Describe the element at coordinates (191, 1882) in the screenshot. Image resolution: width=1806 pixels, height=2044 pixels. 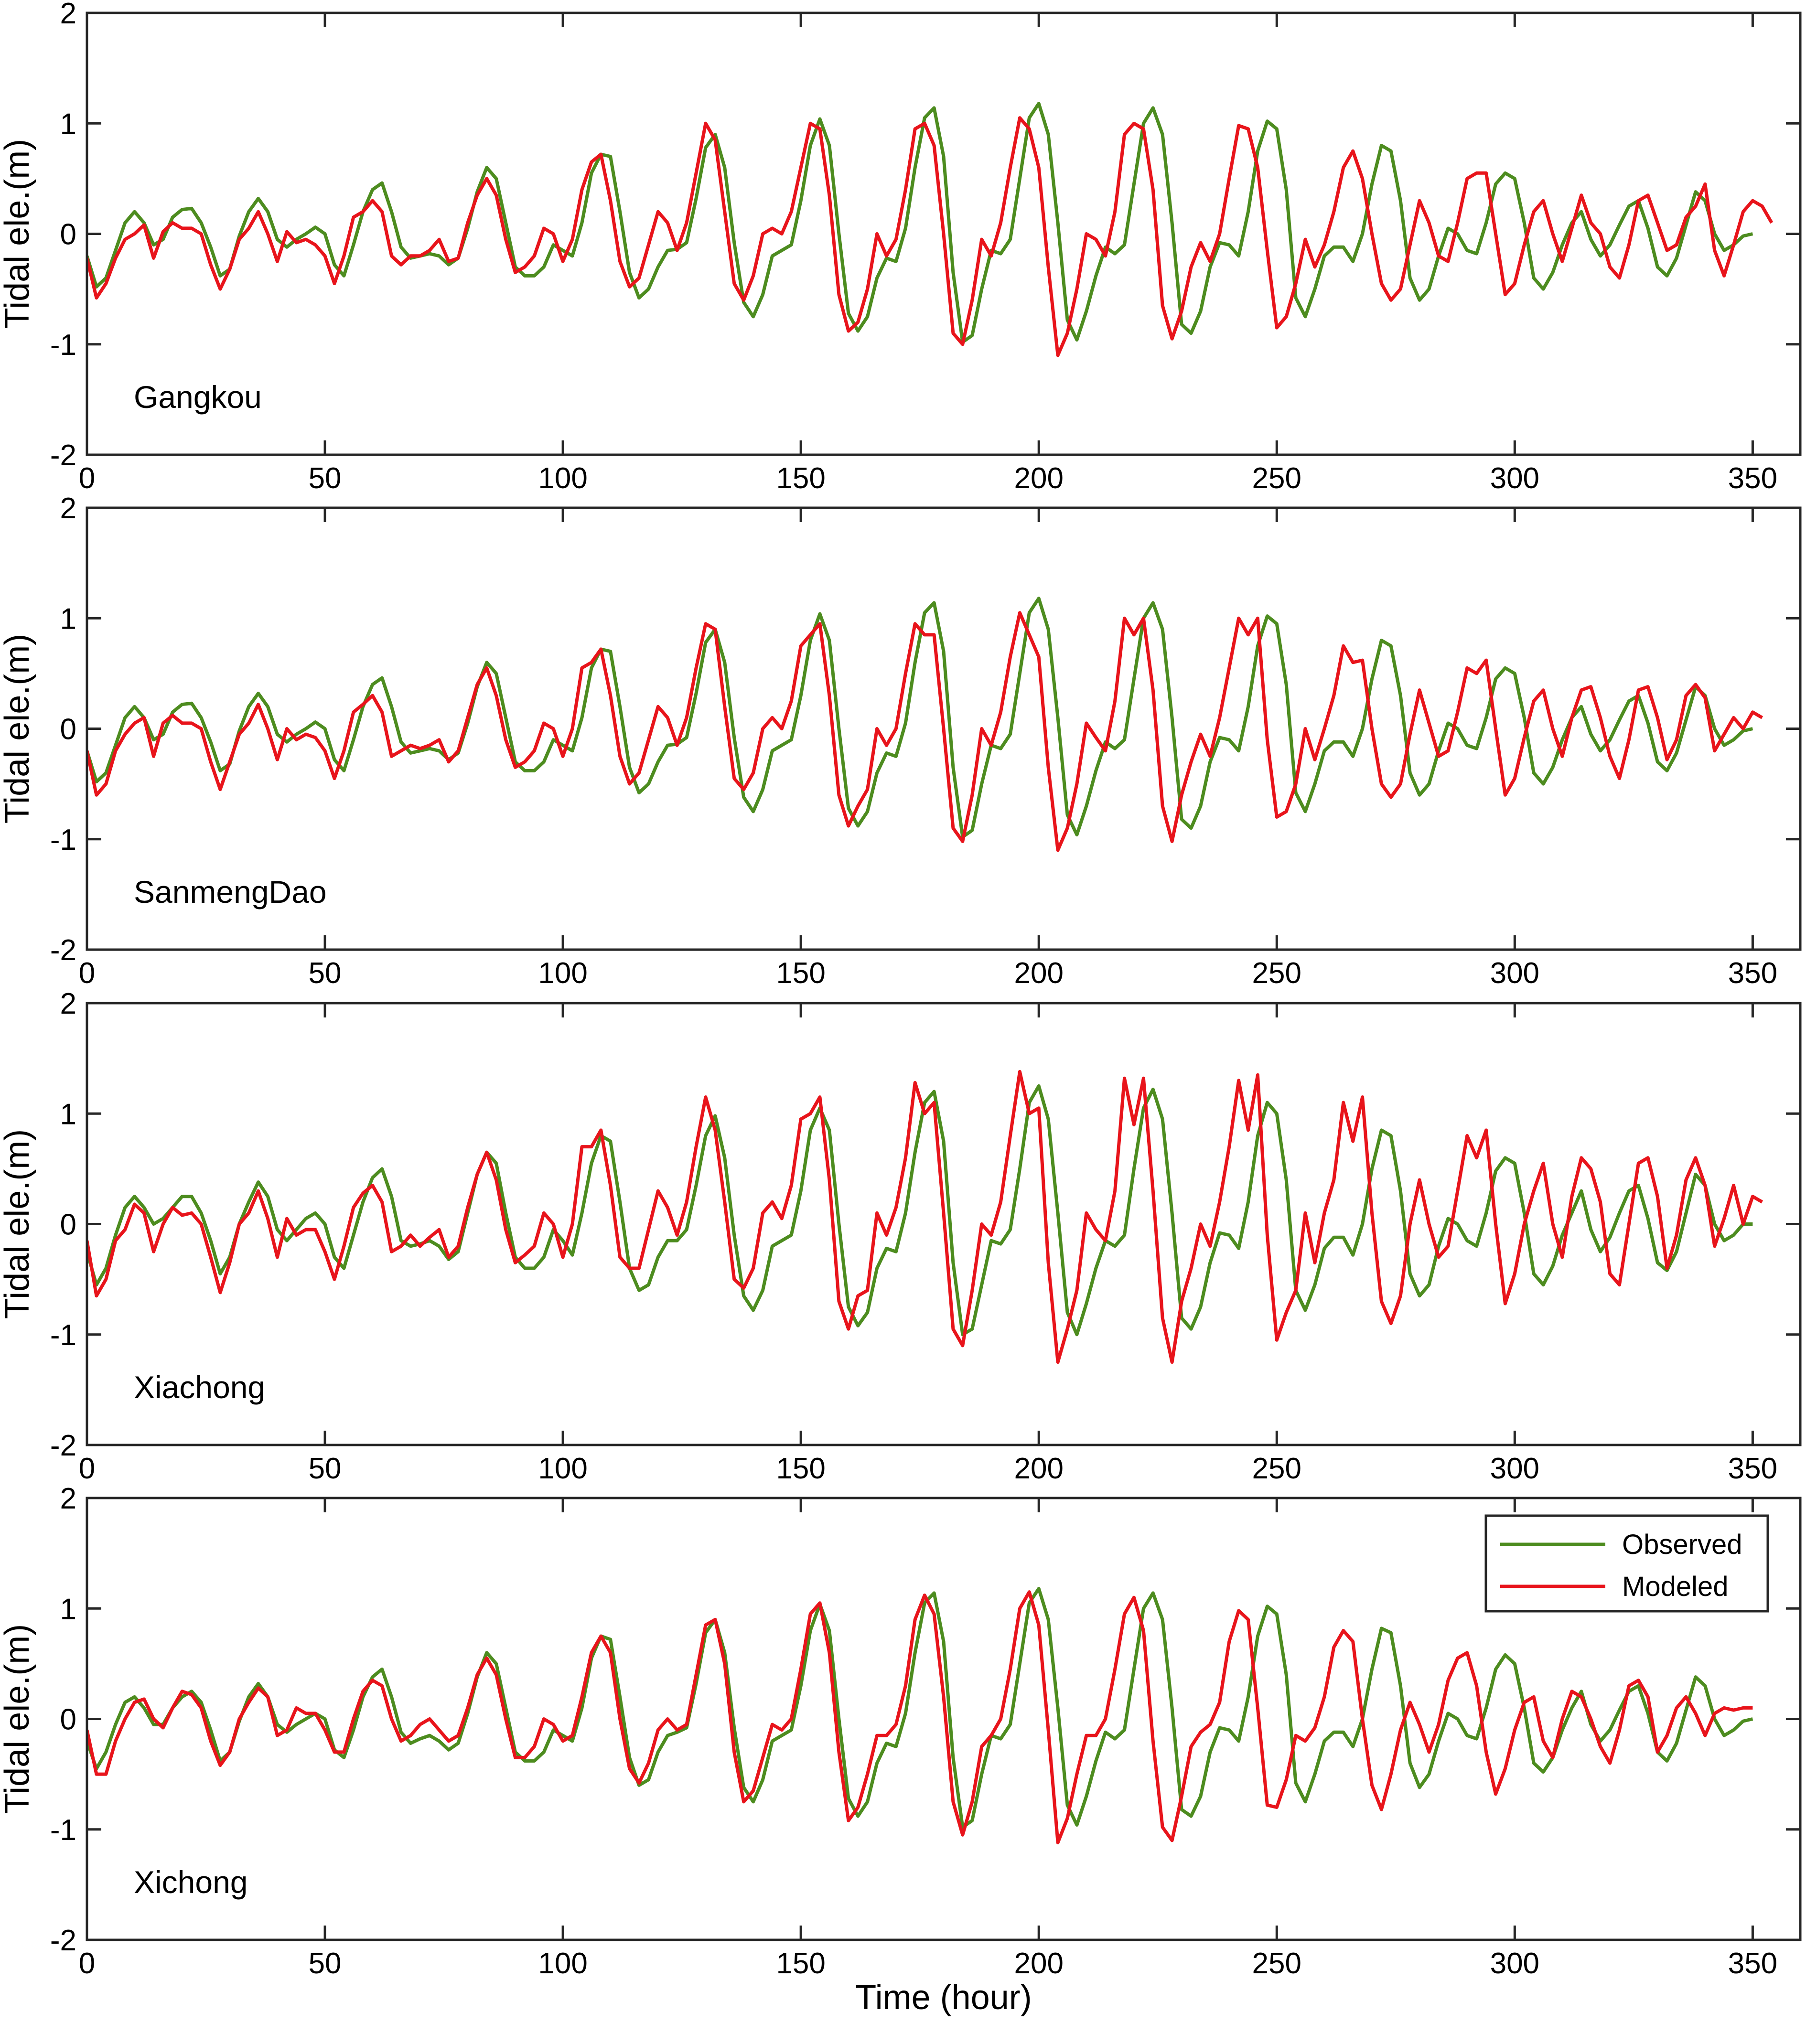
I see `station-label: Xichong` at that location.